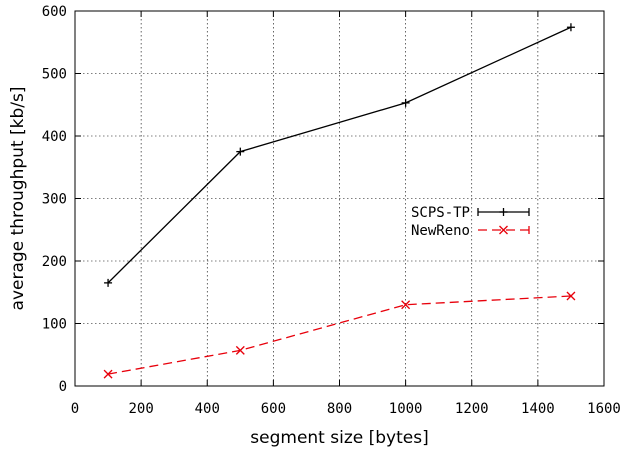 This screenshot has width=626, height=449. What do you see at coordinates (54, 262) in the screenshot?
I see `y-tick-label: 200` at bounding box center [54, 262].